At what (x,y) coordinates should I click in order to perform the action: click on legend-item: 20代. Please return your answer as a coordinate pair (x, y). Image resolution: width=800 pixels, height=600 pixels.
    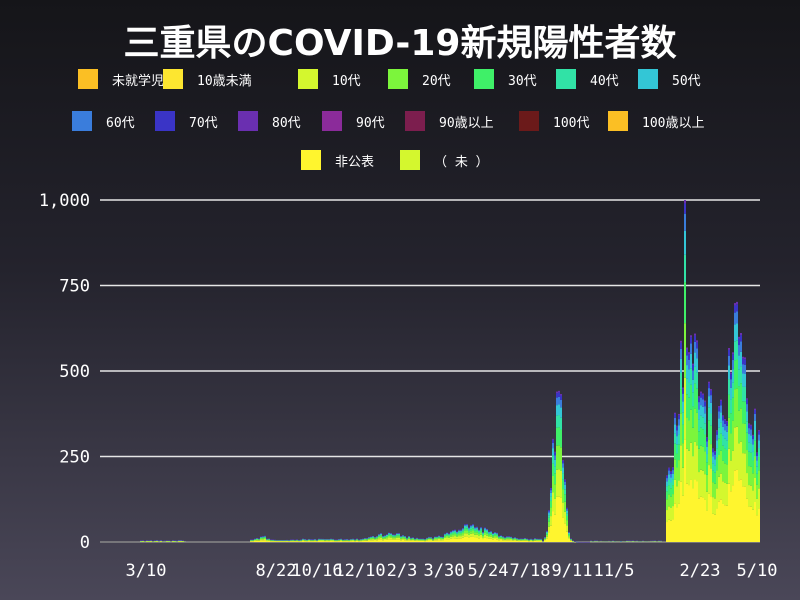
    Looking at the image, I should click on (419, 79).